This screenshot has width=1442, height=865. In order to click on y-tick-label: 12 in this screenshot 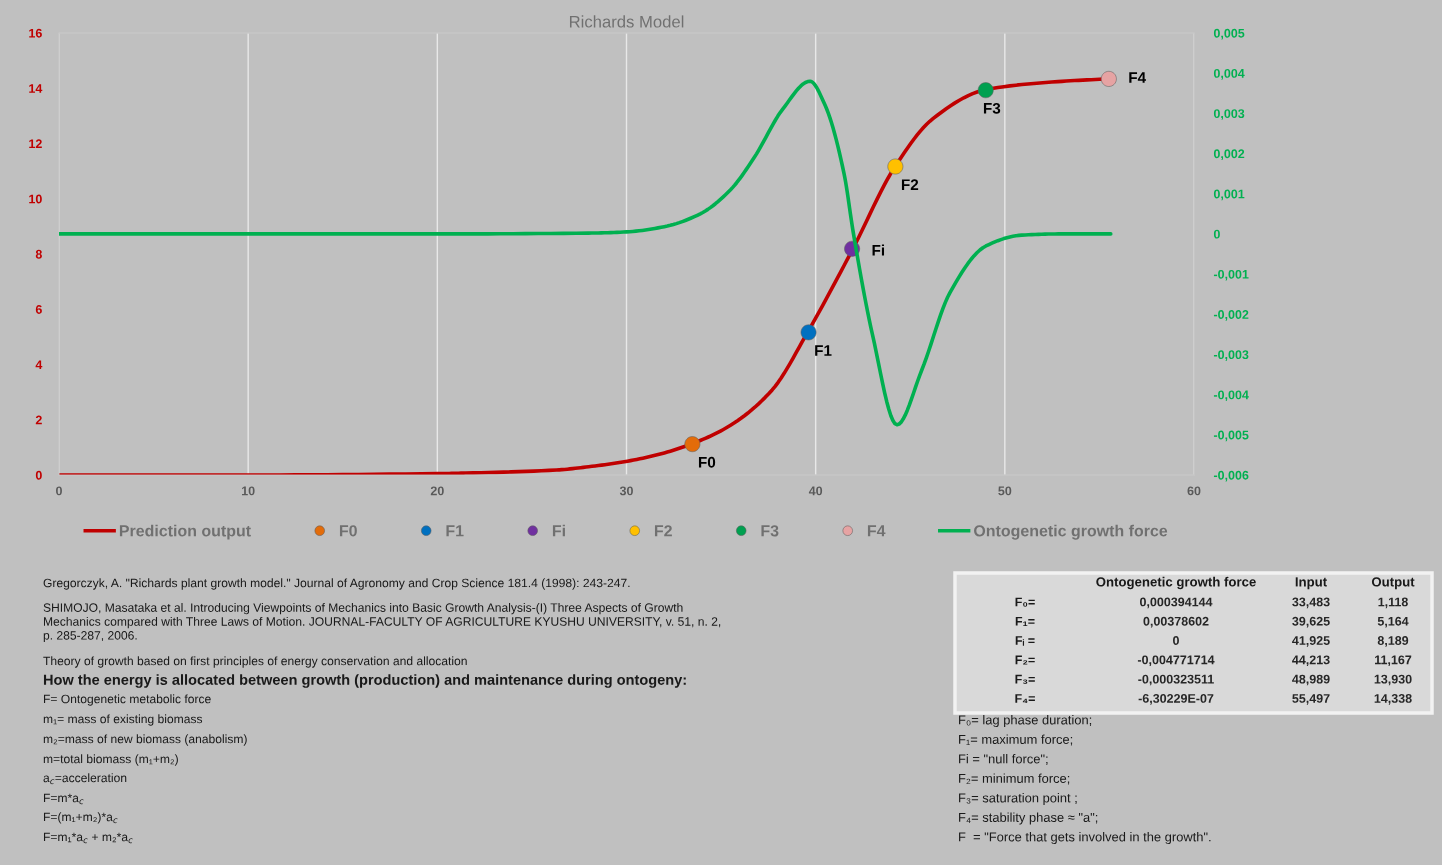, I will do `click(35, 144)`.